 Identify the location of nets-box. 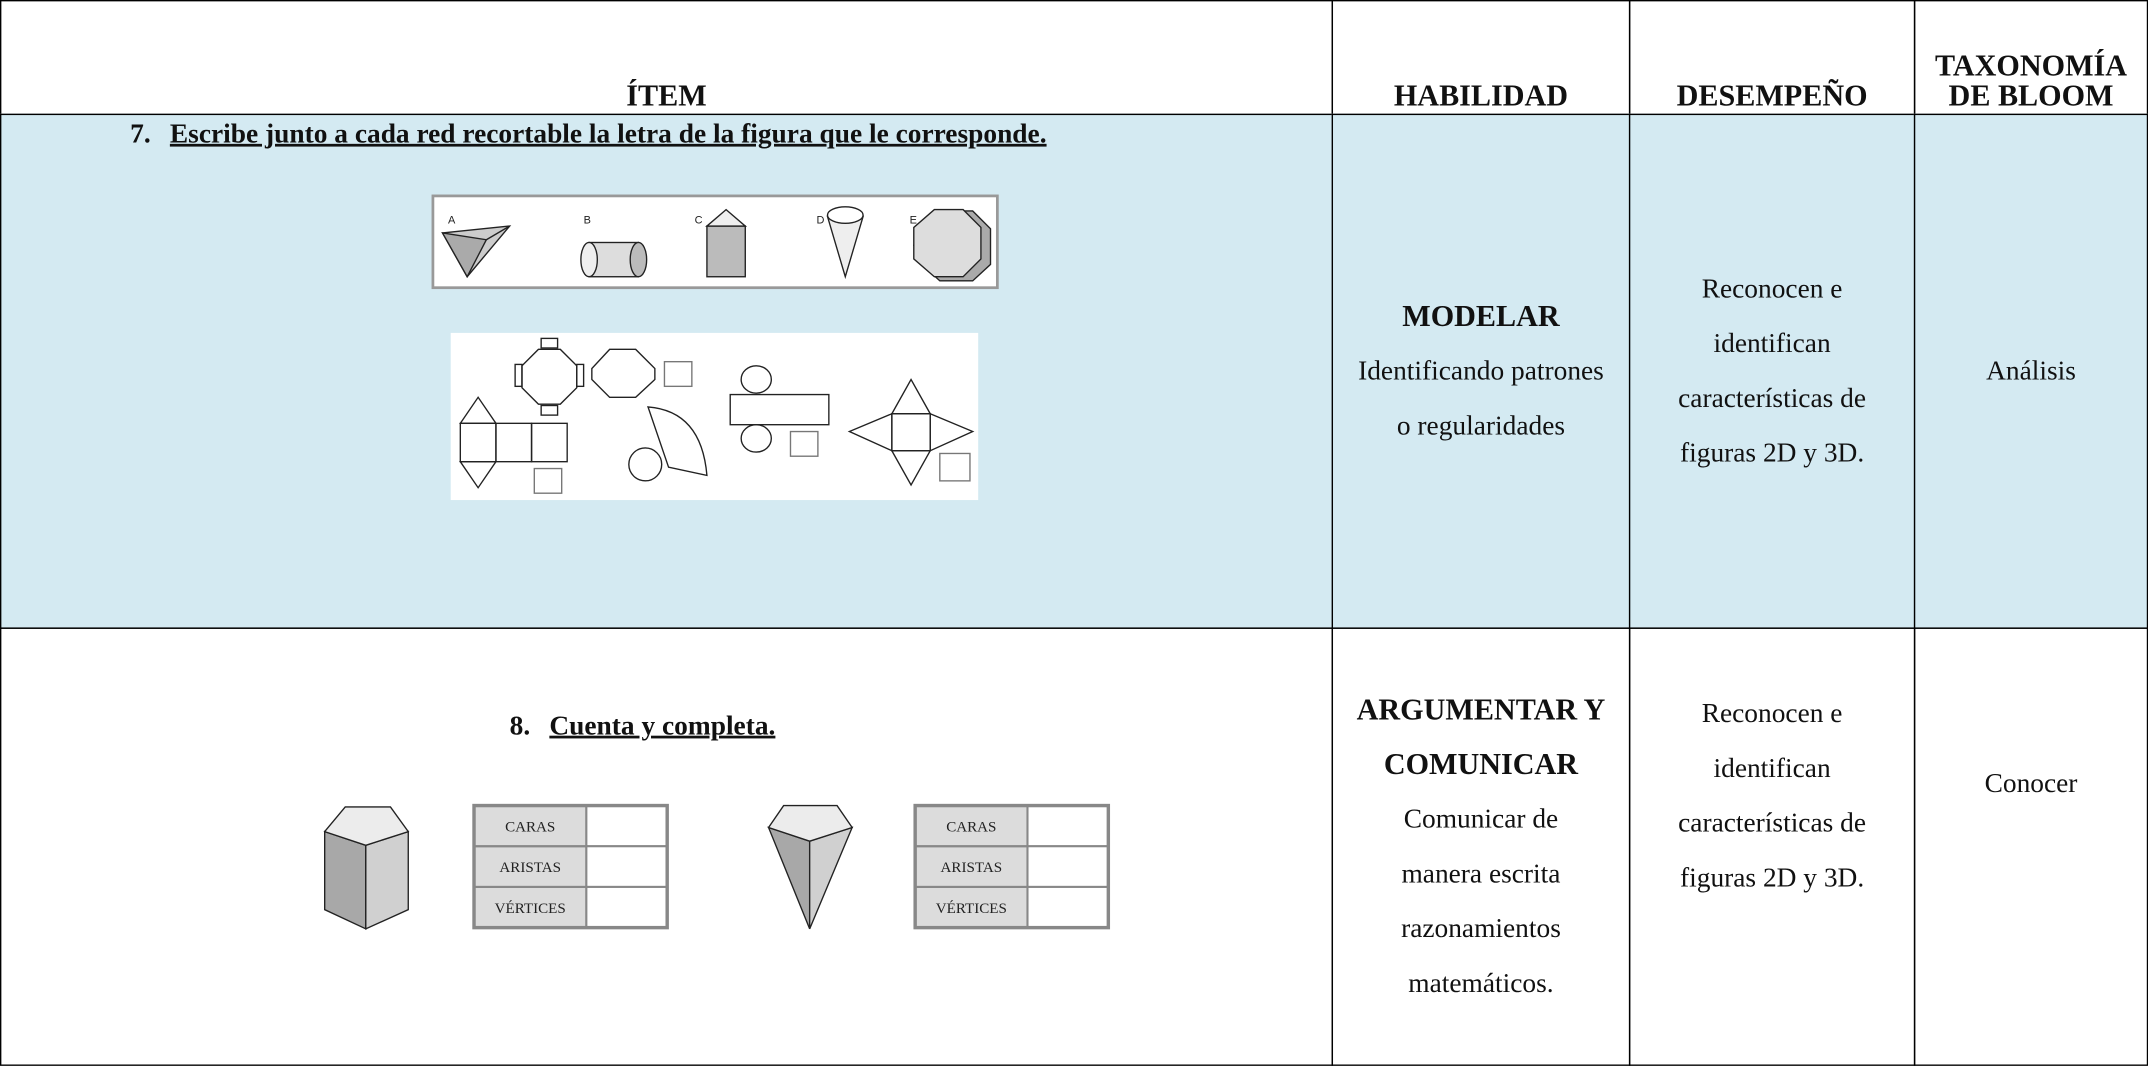
(714, 416).